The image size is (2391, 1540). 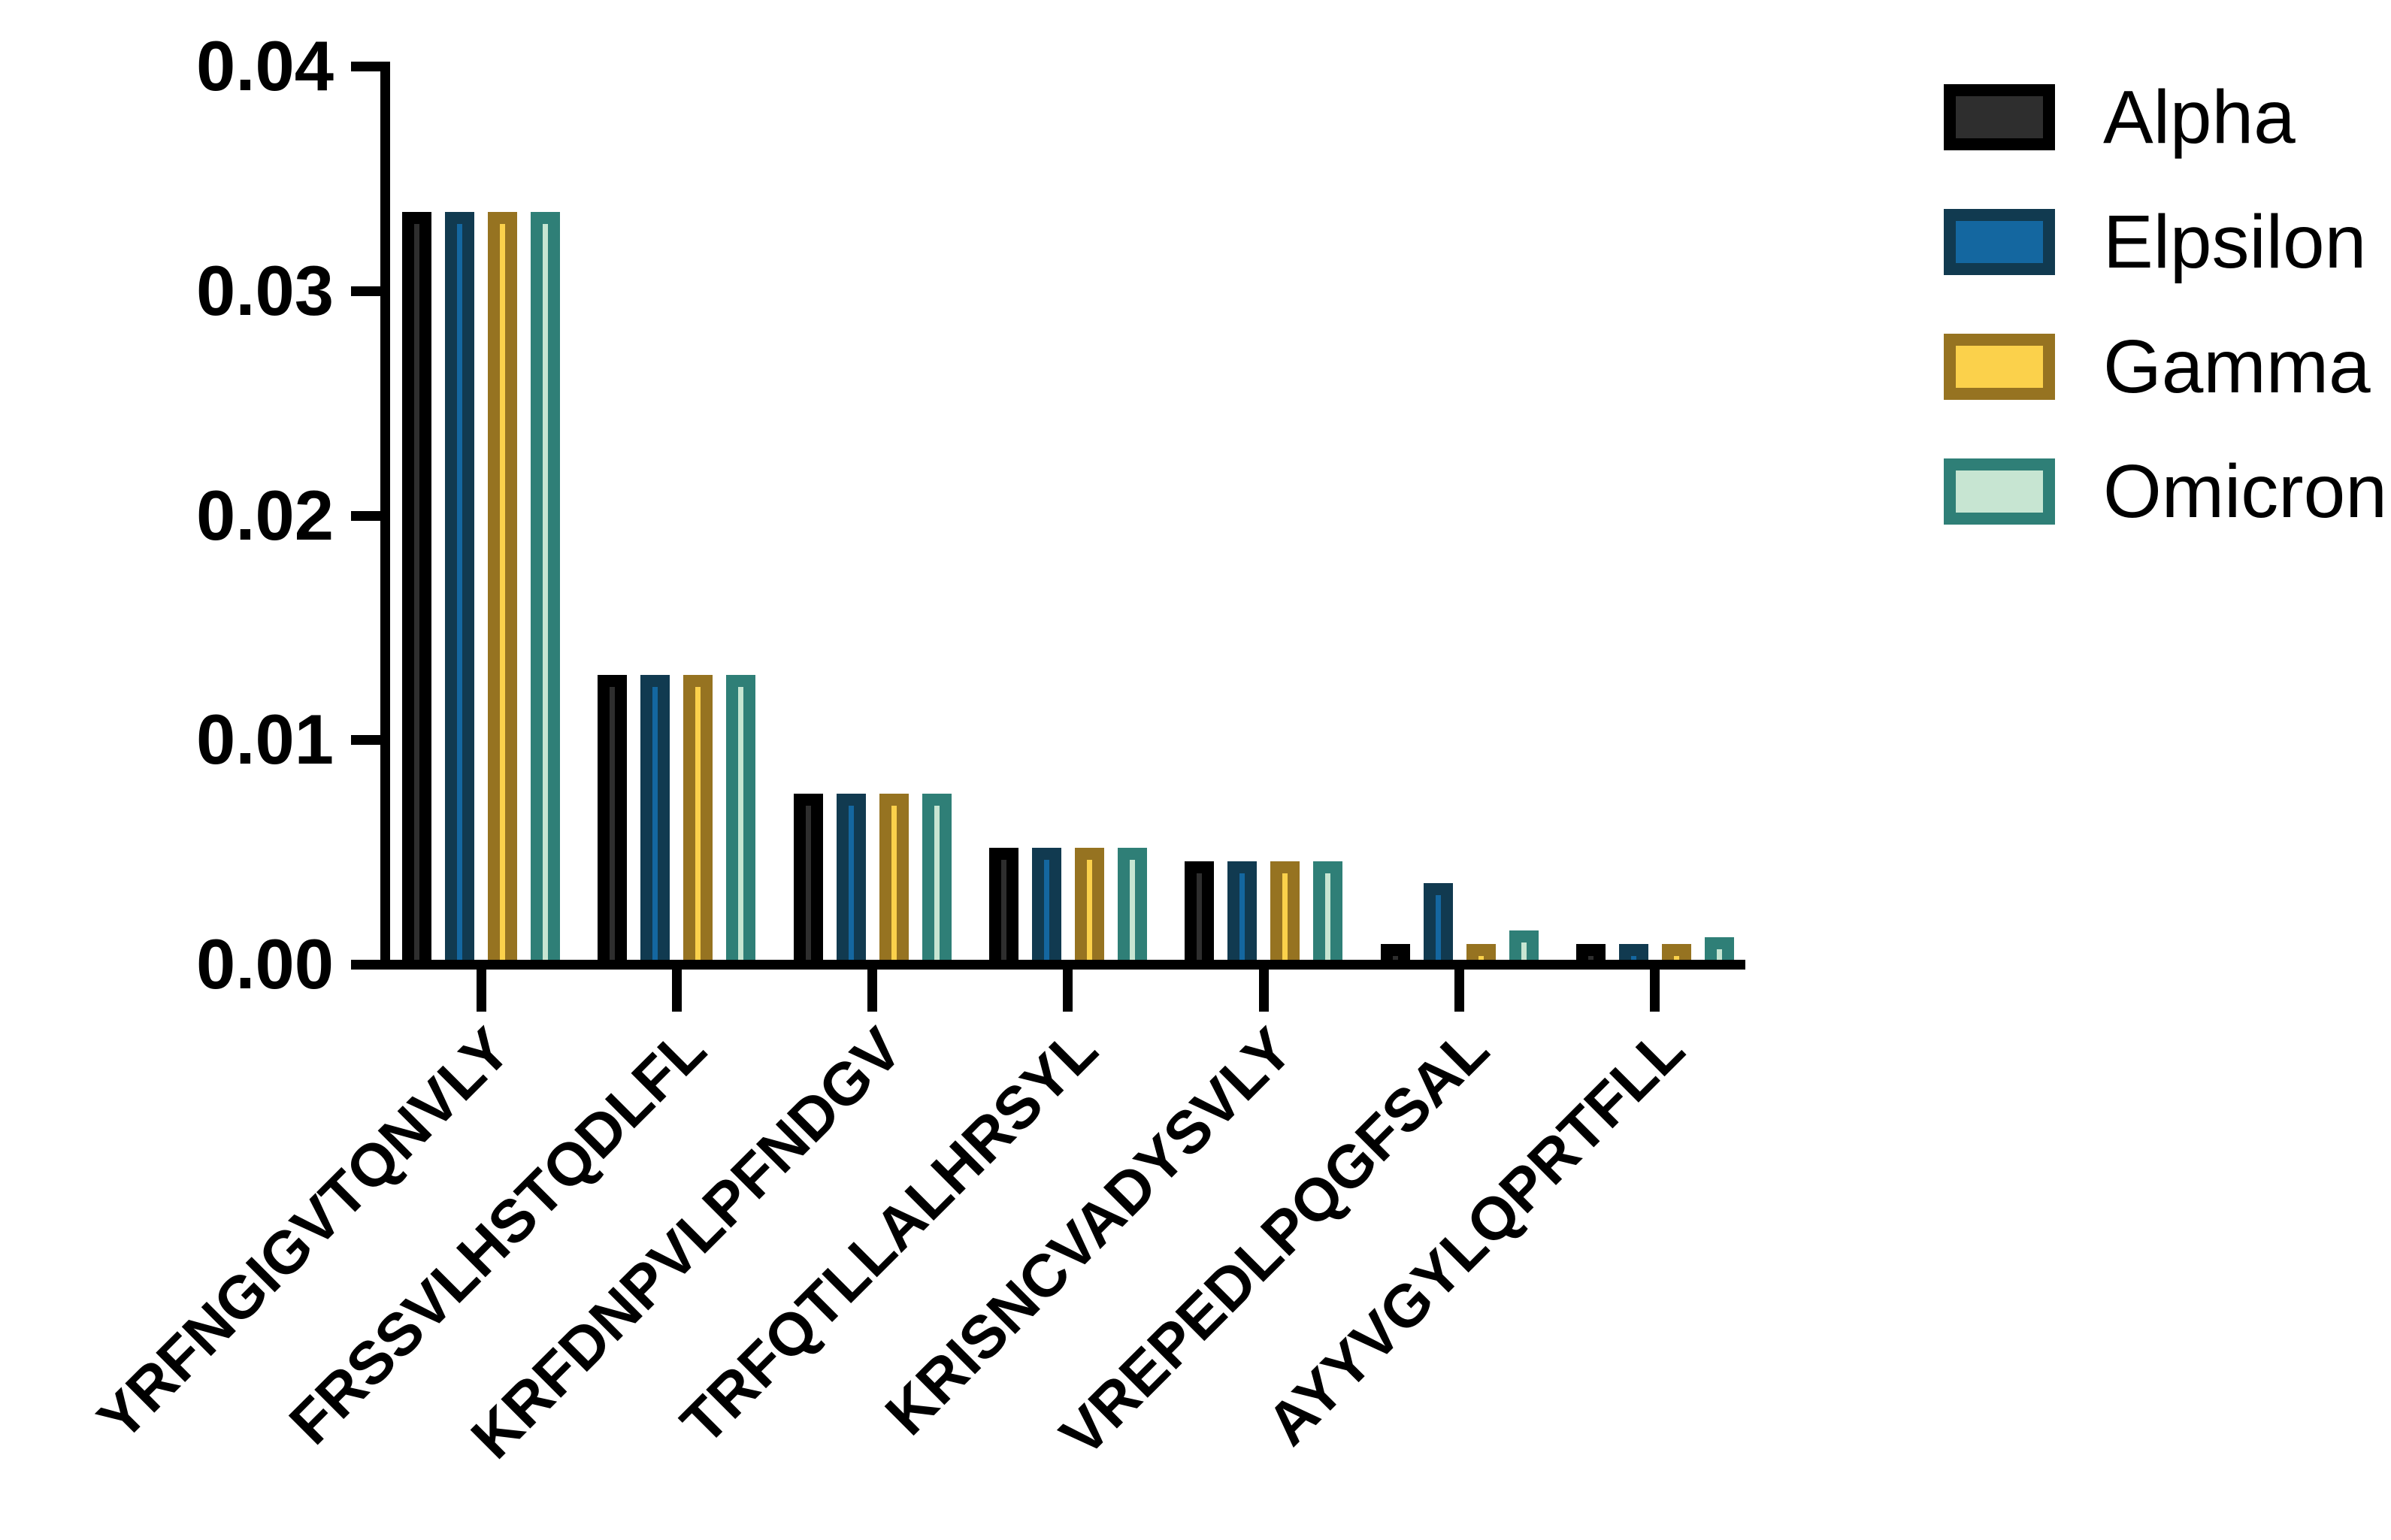 I want to click on legend-item-omicron: Omicron, so click(x=2165, y=491).